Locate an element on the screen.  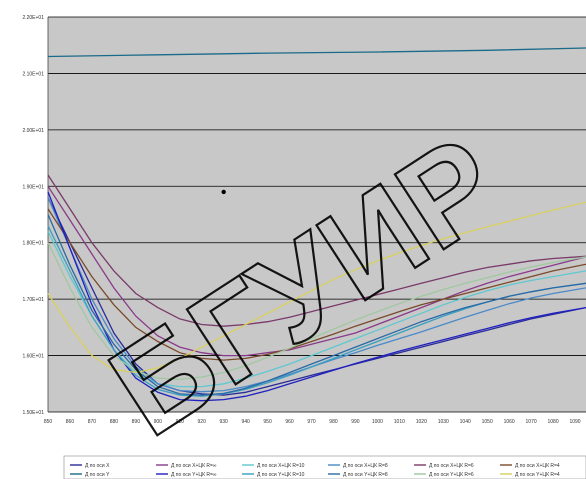
x-tick-label: 920 is located at coordinates (202, 422).